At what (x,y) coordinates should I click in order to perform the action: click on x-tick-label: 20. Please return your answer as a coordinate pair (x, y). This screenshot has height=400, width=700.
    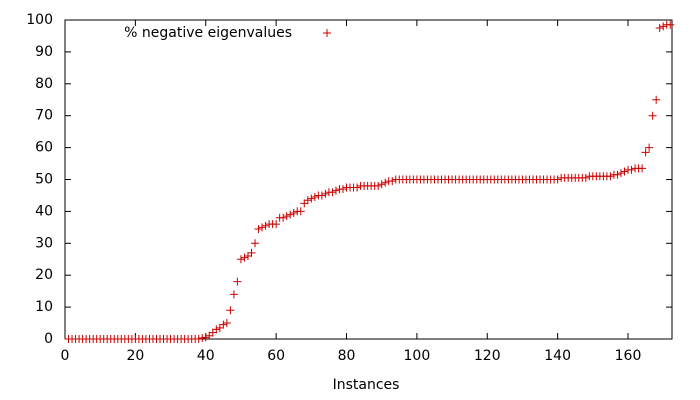
    Looking at the image, I should click on (135, 356).